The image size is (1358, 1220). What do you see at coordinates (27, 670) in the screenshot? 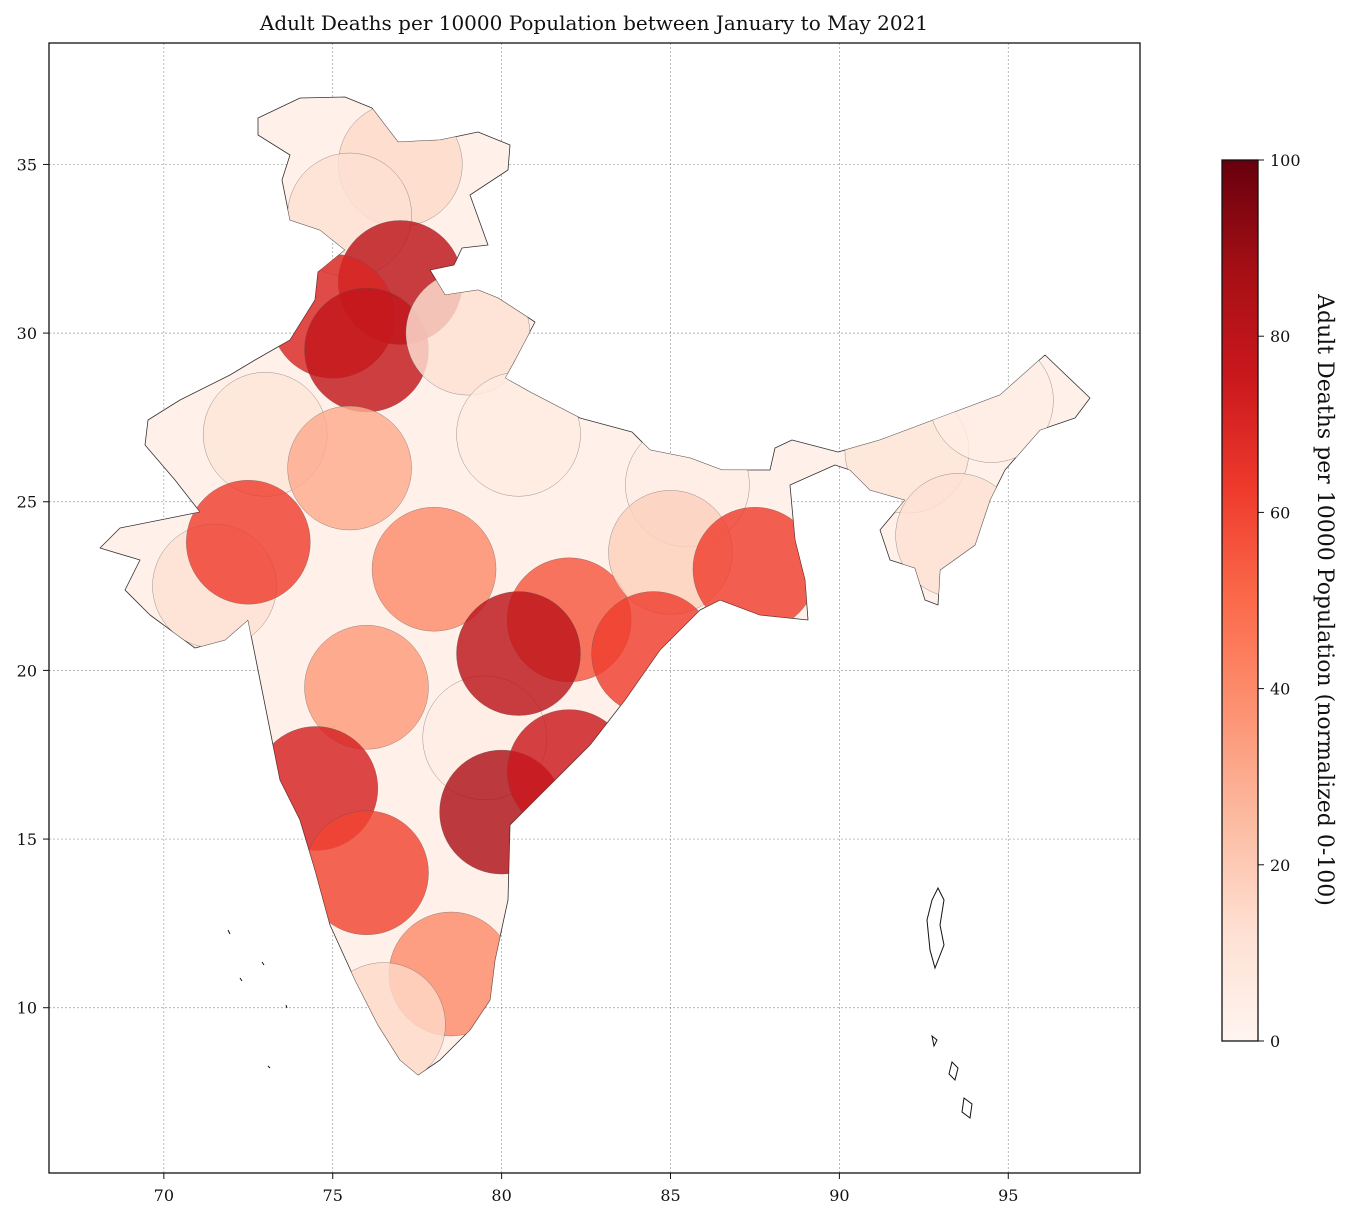
I see `y-tick-label: 20` at bounding box center [27, 670].